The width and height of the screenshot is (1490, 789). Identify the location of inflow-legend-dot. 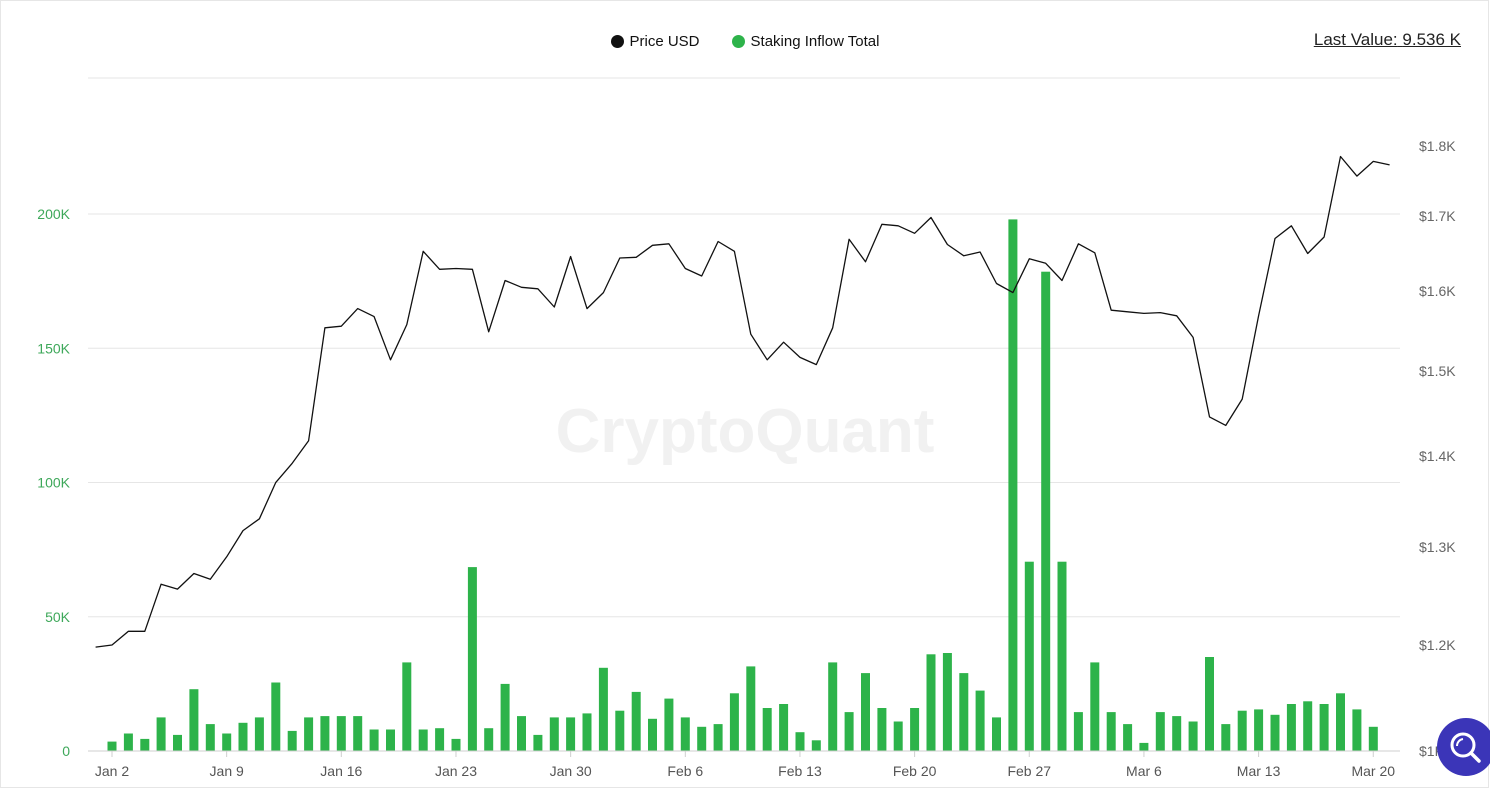
(738, 41).